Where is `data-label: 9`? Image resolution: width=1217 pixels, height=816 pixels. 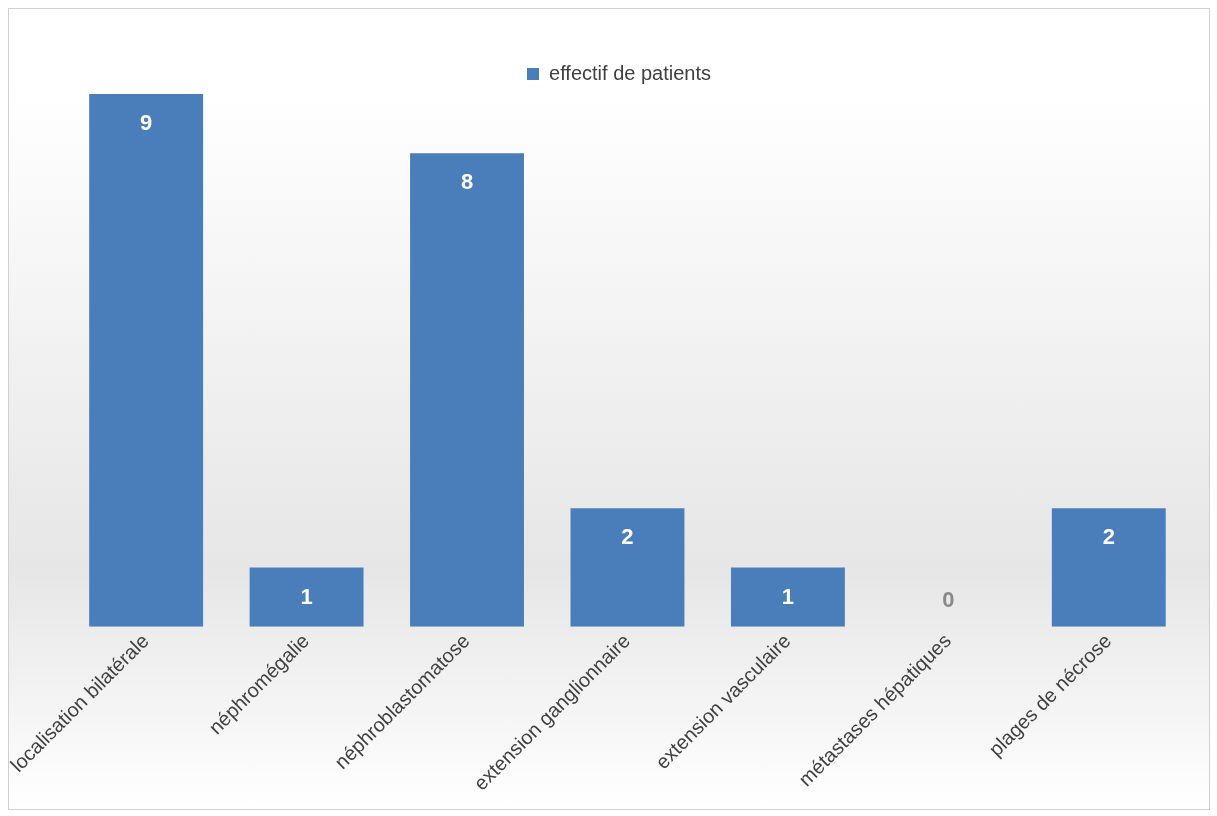 data-label: 9 is located at coordinates (146, 123).